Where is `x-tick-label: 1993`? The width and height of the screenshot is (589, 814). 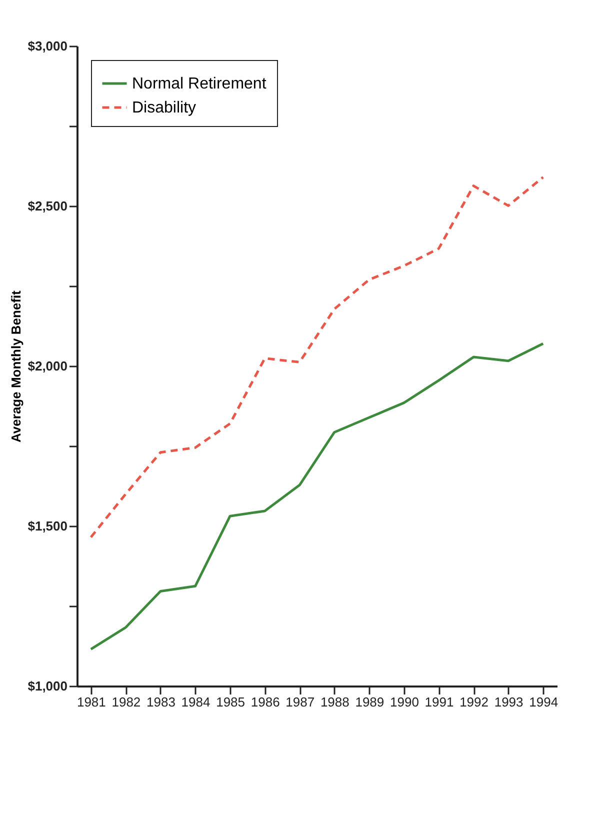
x-tick-label: 1993 is located at coordinates (509, 702).